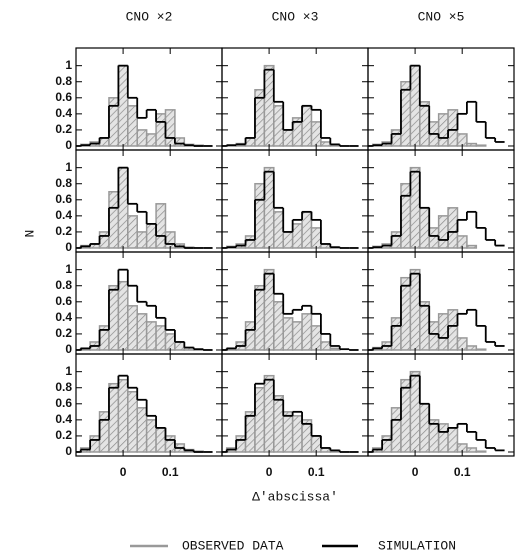  I want to click on panel-frame, so click(441, 405).